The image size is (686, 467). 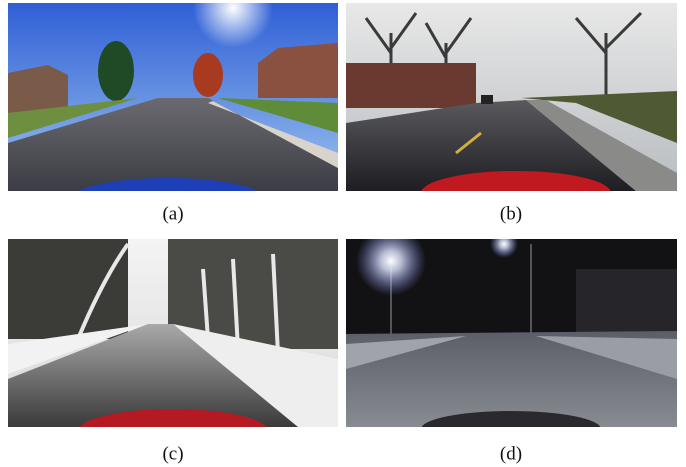 What do you see at coordinates (487, 99) in the screenshot?
I see `car` at bounding box center [487, 99].